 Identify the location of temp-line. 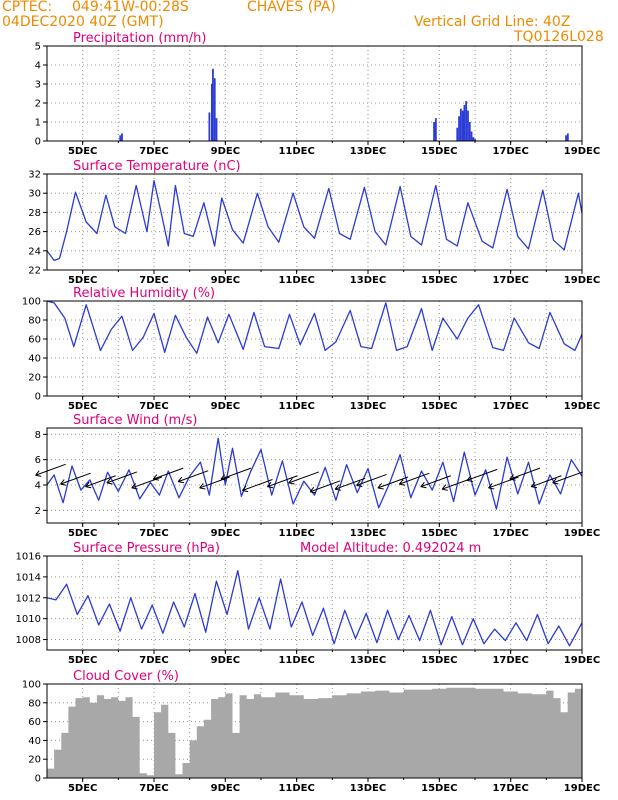
(314, 221).